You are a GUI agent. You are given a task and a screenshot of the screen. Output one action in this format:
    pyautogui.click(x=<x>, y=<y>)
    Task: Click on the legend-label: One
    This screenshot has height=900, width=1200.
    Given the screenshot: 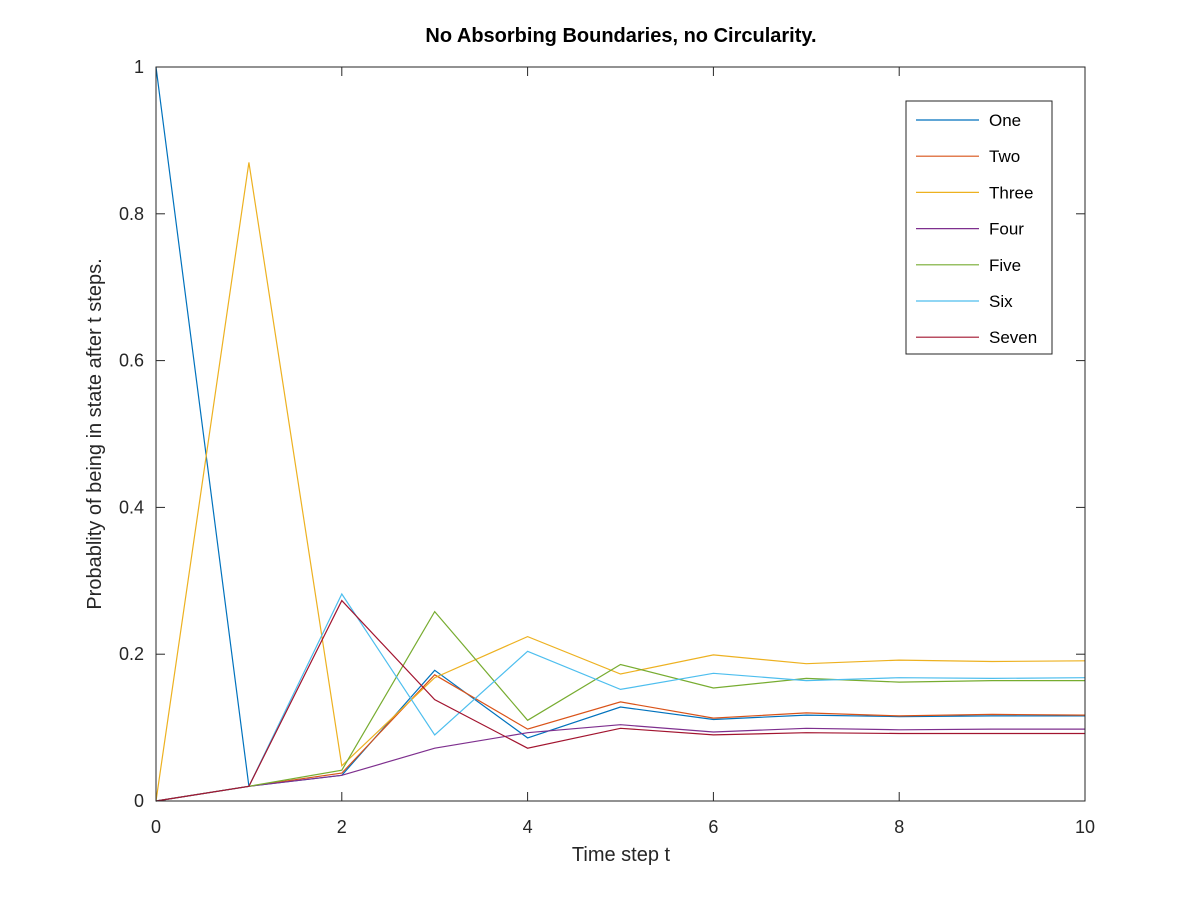 What is the action you would take?
    pyautogui.click(x=1005, y=120)
    